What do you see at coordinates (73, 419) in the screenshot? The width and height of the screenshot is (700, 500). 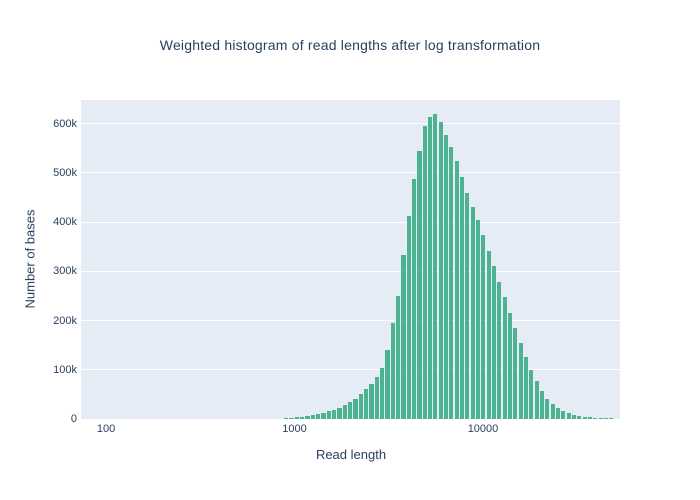 I see `y-tick-label: 0` at bounding box center [73, 419].